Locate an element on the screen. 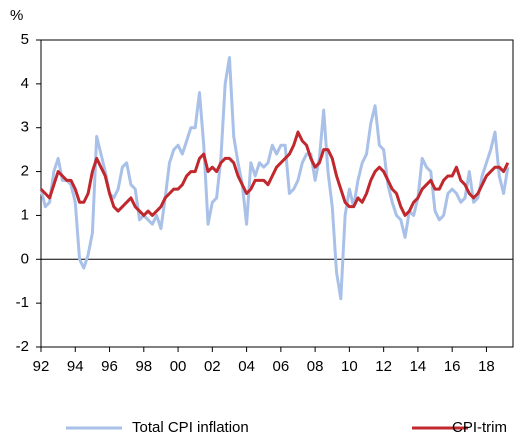  y-tick-label: 5 is located at coordinates (25, 39).